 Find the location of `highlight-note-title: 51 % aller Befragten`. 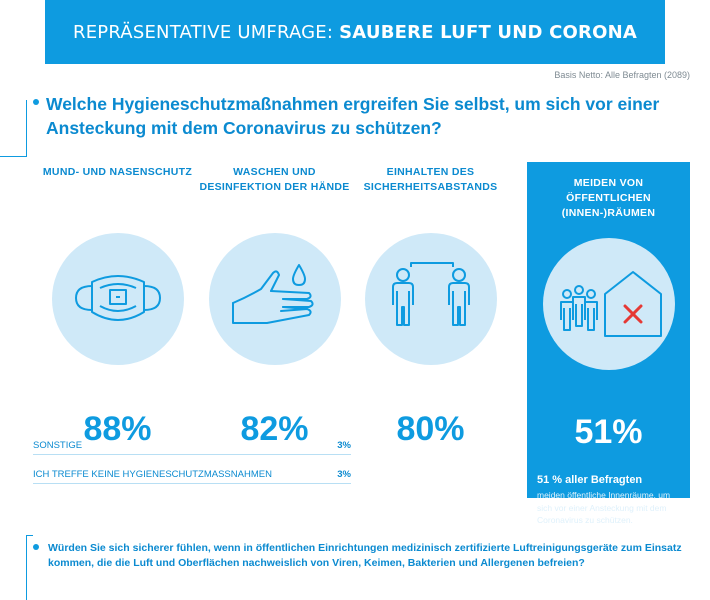

highlight-note-title: 51 % aller Befragten is located at coordinates (590, 480).